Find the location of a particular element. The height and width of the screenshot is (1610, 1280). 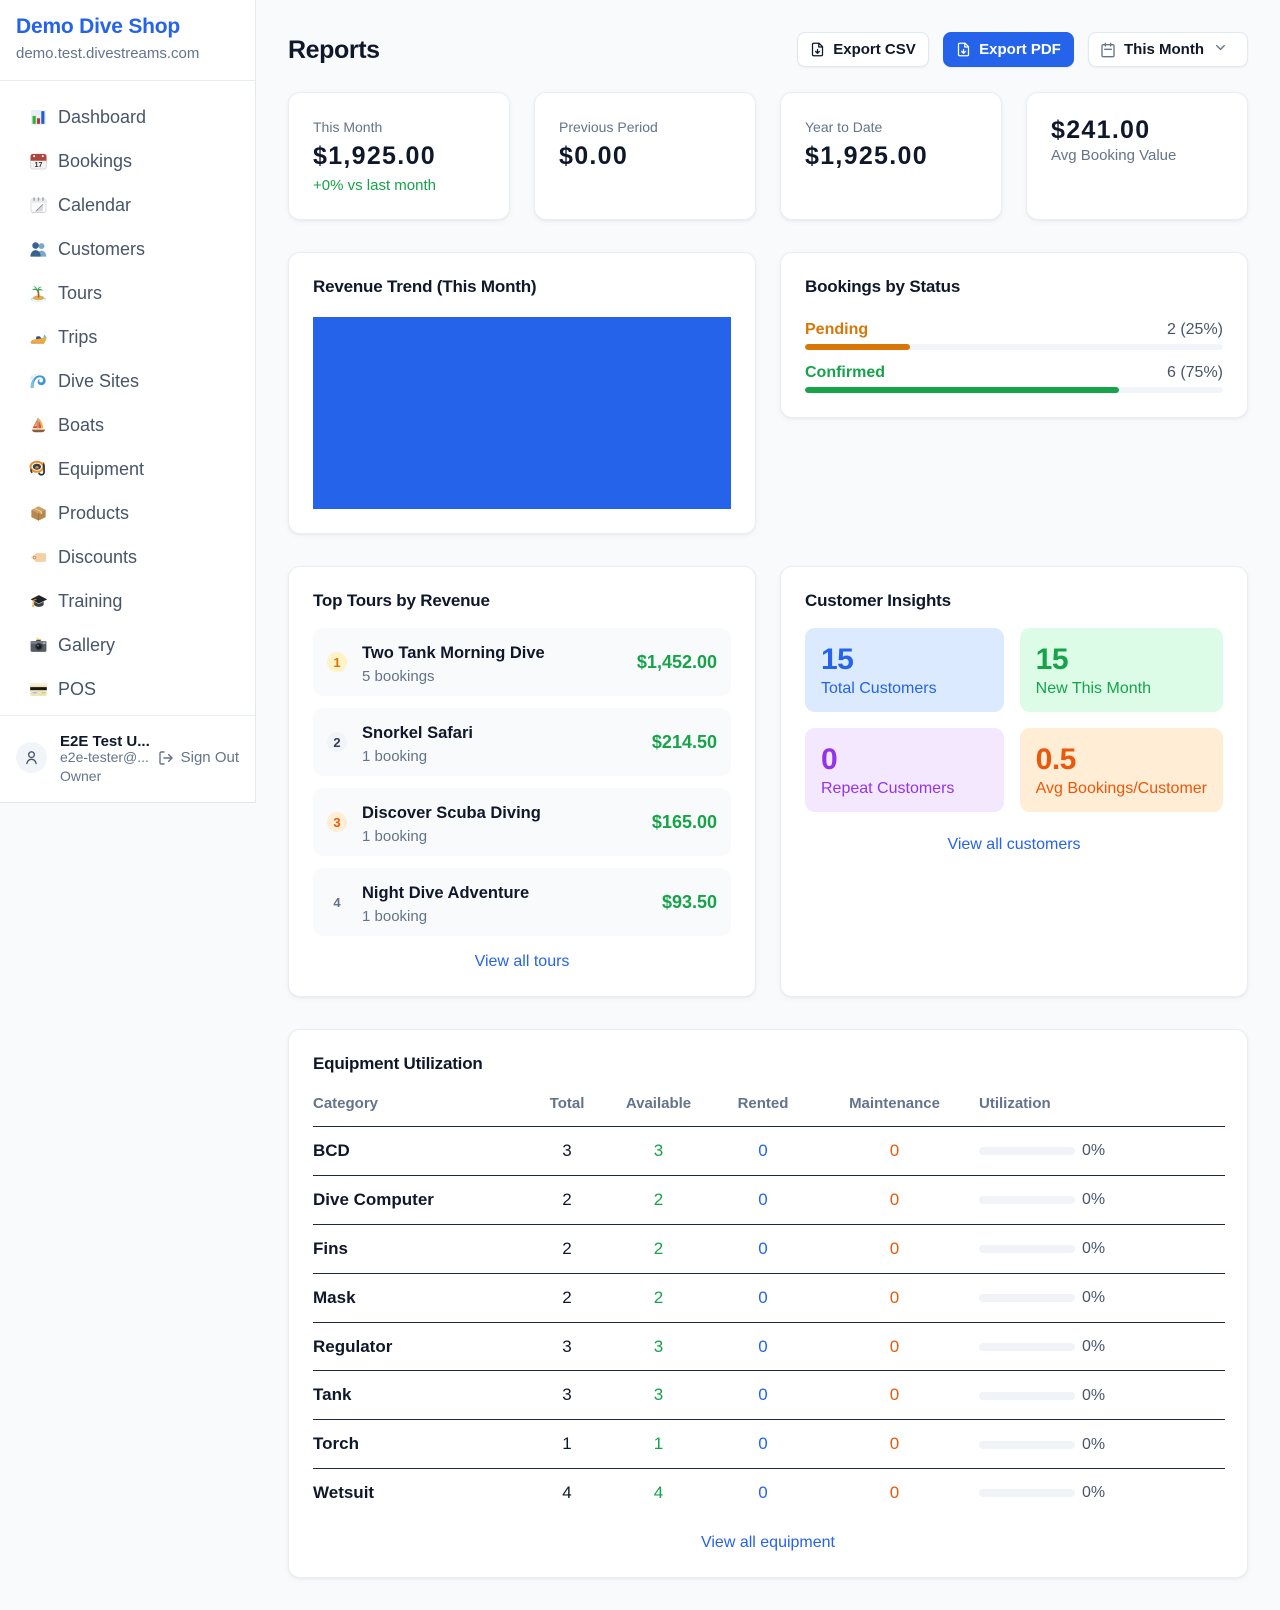

svg-text: 17 is located at coordinates (39, 165).